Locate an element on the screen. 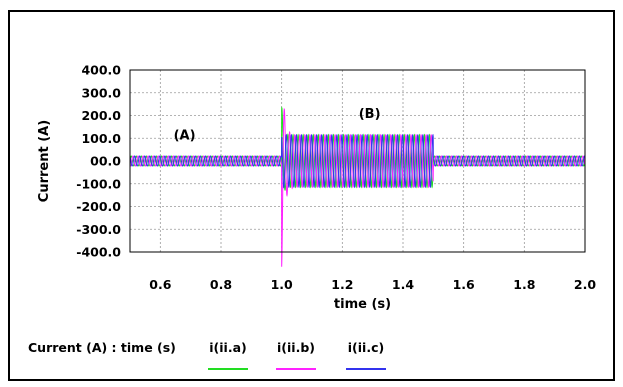 This screenshot has height=387, width=623. y-tick-label: 00.0 is located at coordinates (105, 161).